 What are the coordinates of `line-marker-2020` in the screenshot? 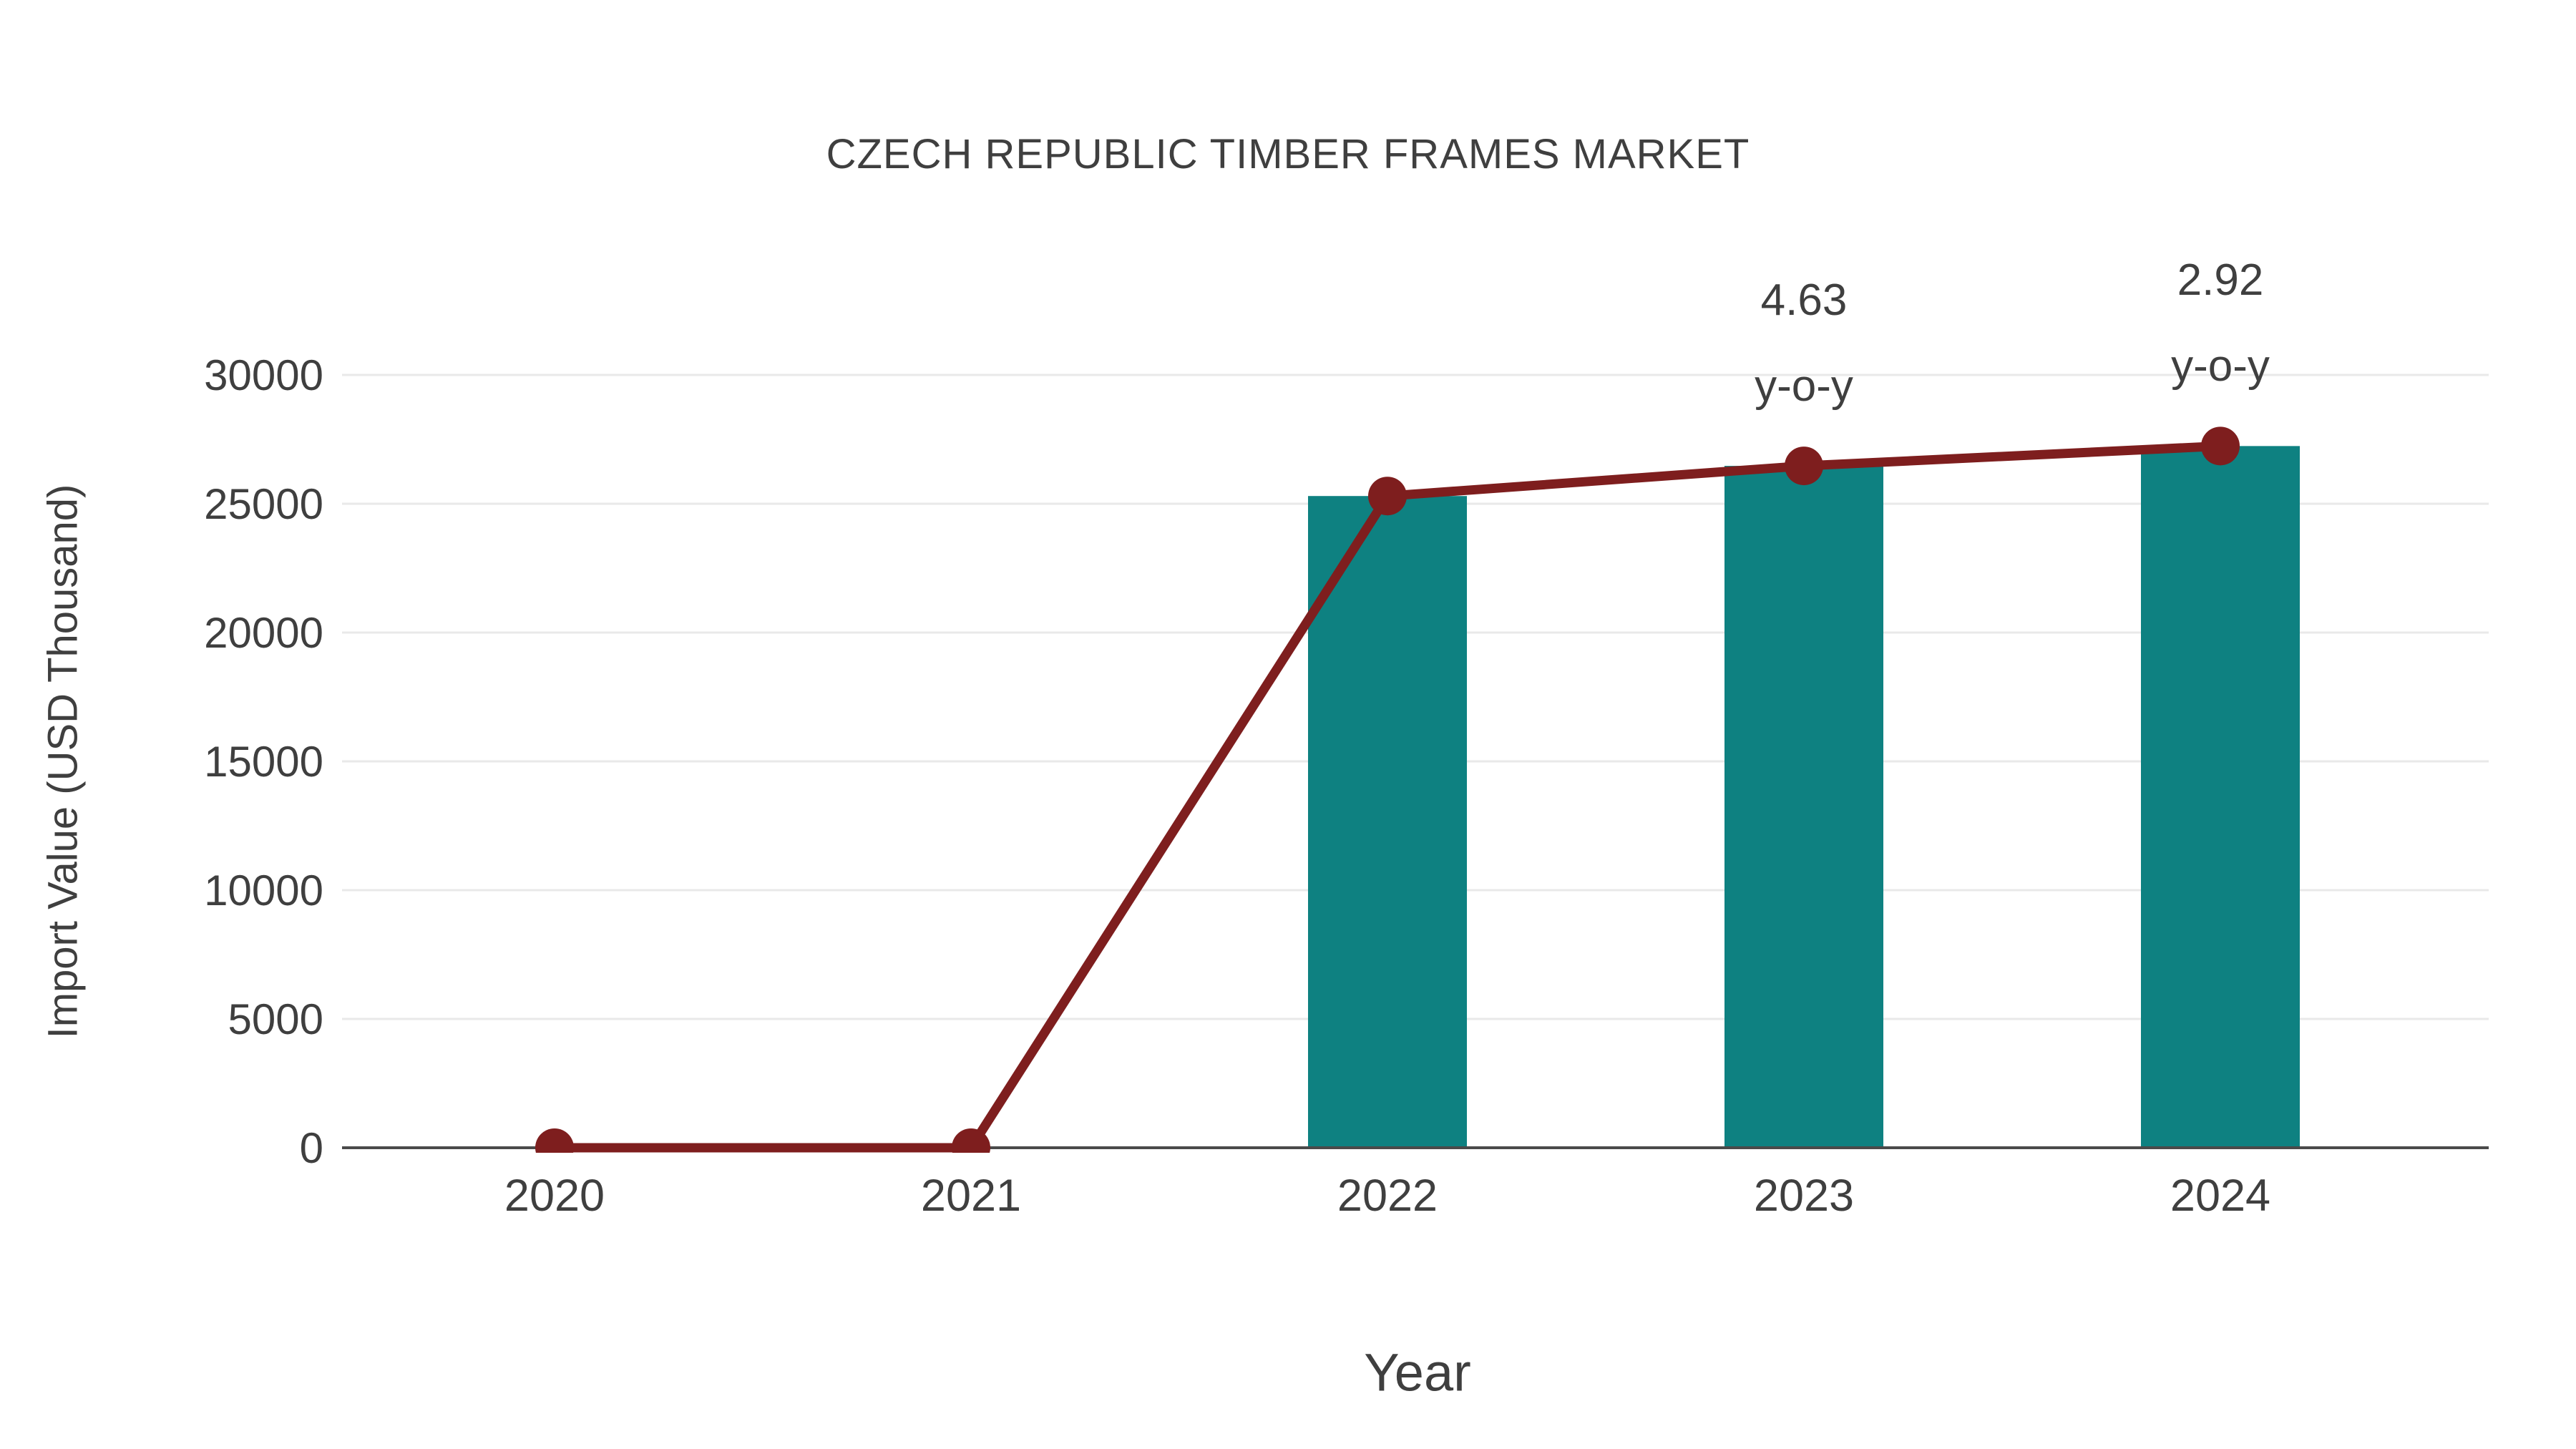 It's located at (554, 1140).